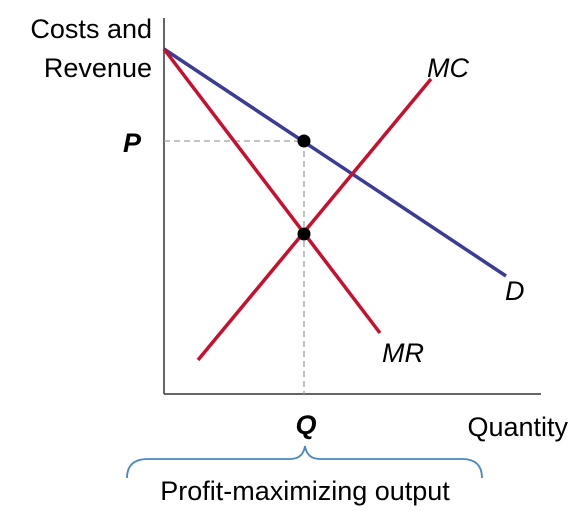 The height and width of the screenshot is (511, 576). Describe the element at coordinates (132, 143) in the screenshot. I see `price-tick-label: P` at that location.